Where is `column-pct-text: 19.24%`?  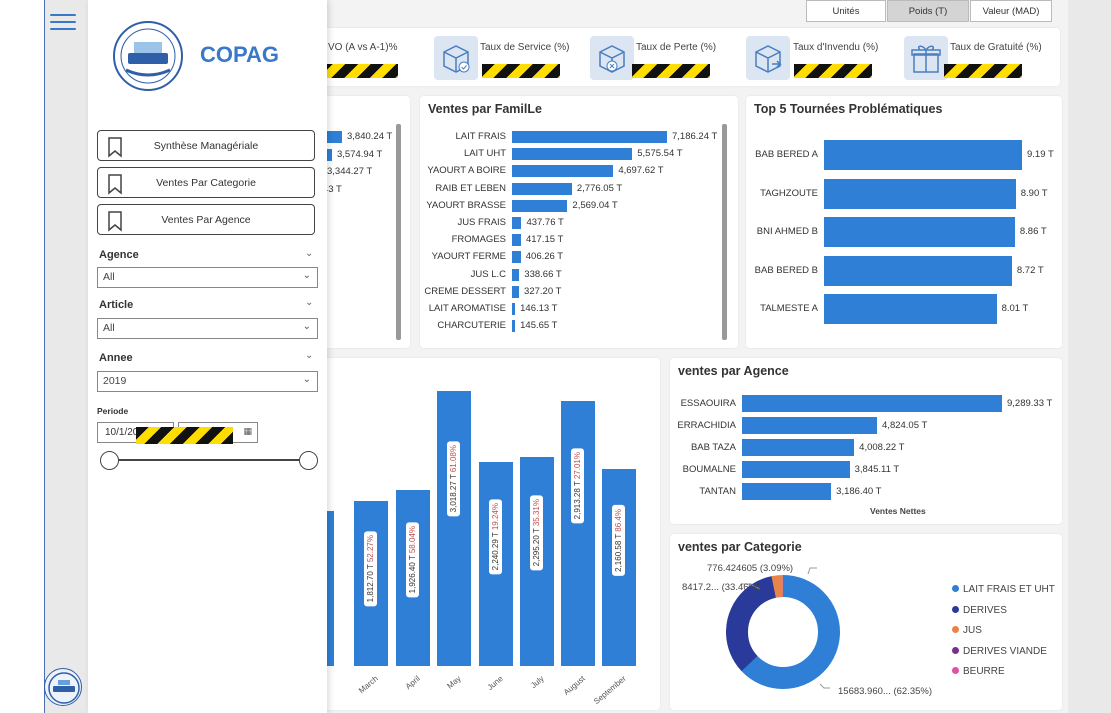 column-pct-text: 19.24% is located at coordinates (495, 516).